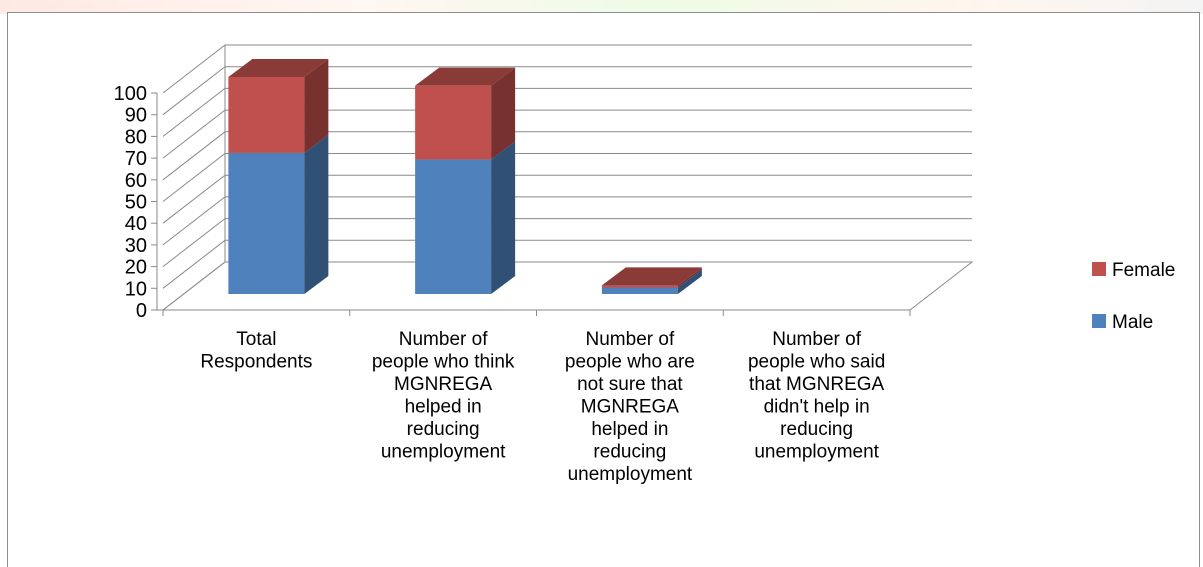  What do you see at coordinates (141, 311) in the screenshot?
I see `y-axis-tick-label: 0` at bounding box center [141, 311].